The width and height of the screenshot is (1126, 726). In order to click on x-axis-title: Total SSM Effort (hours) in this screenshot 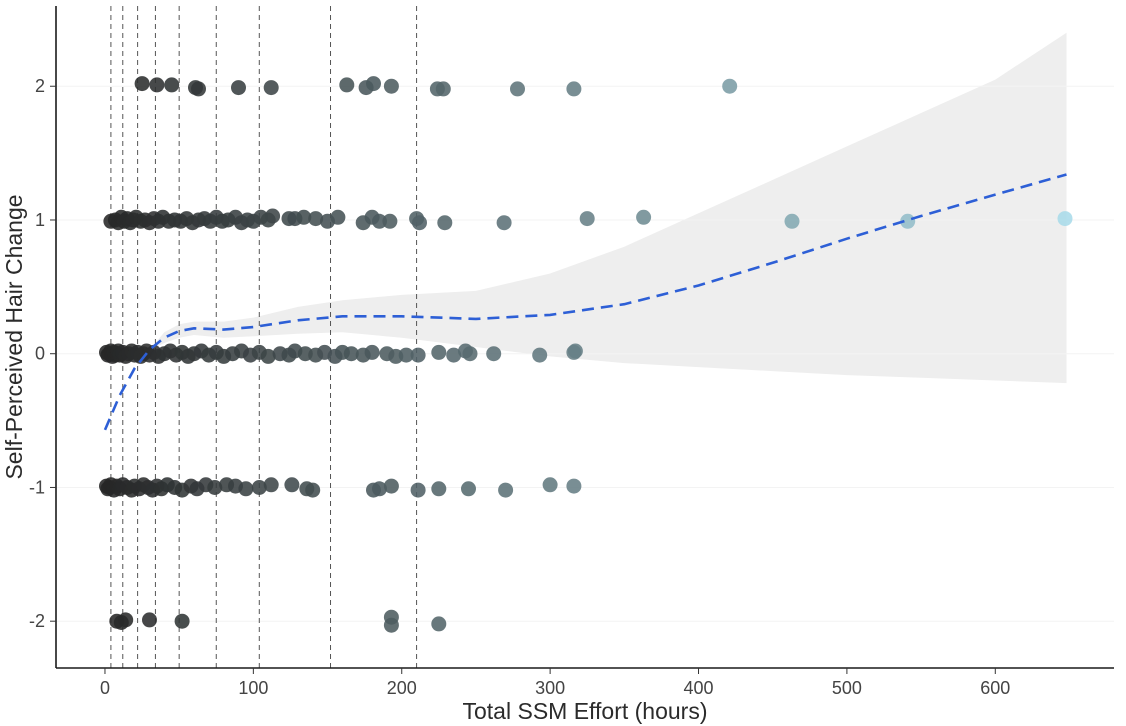, I will do `click(585, 711)`.